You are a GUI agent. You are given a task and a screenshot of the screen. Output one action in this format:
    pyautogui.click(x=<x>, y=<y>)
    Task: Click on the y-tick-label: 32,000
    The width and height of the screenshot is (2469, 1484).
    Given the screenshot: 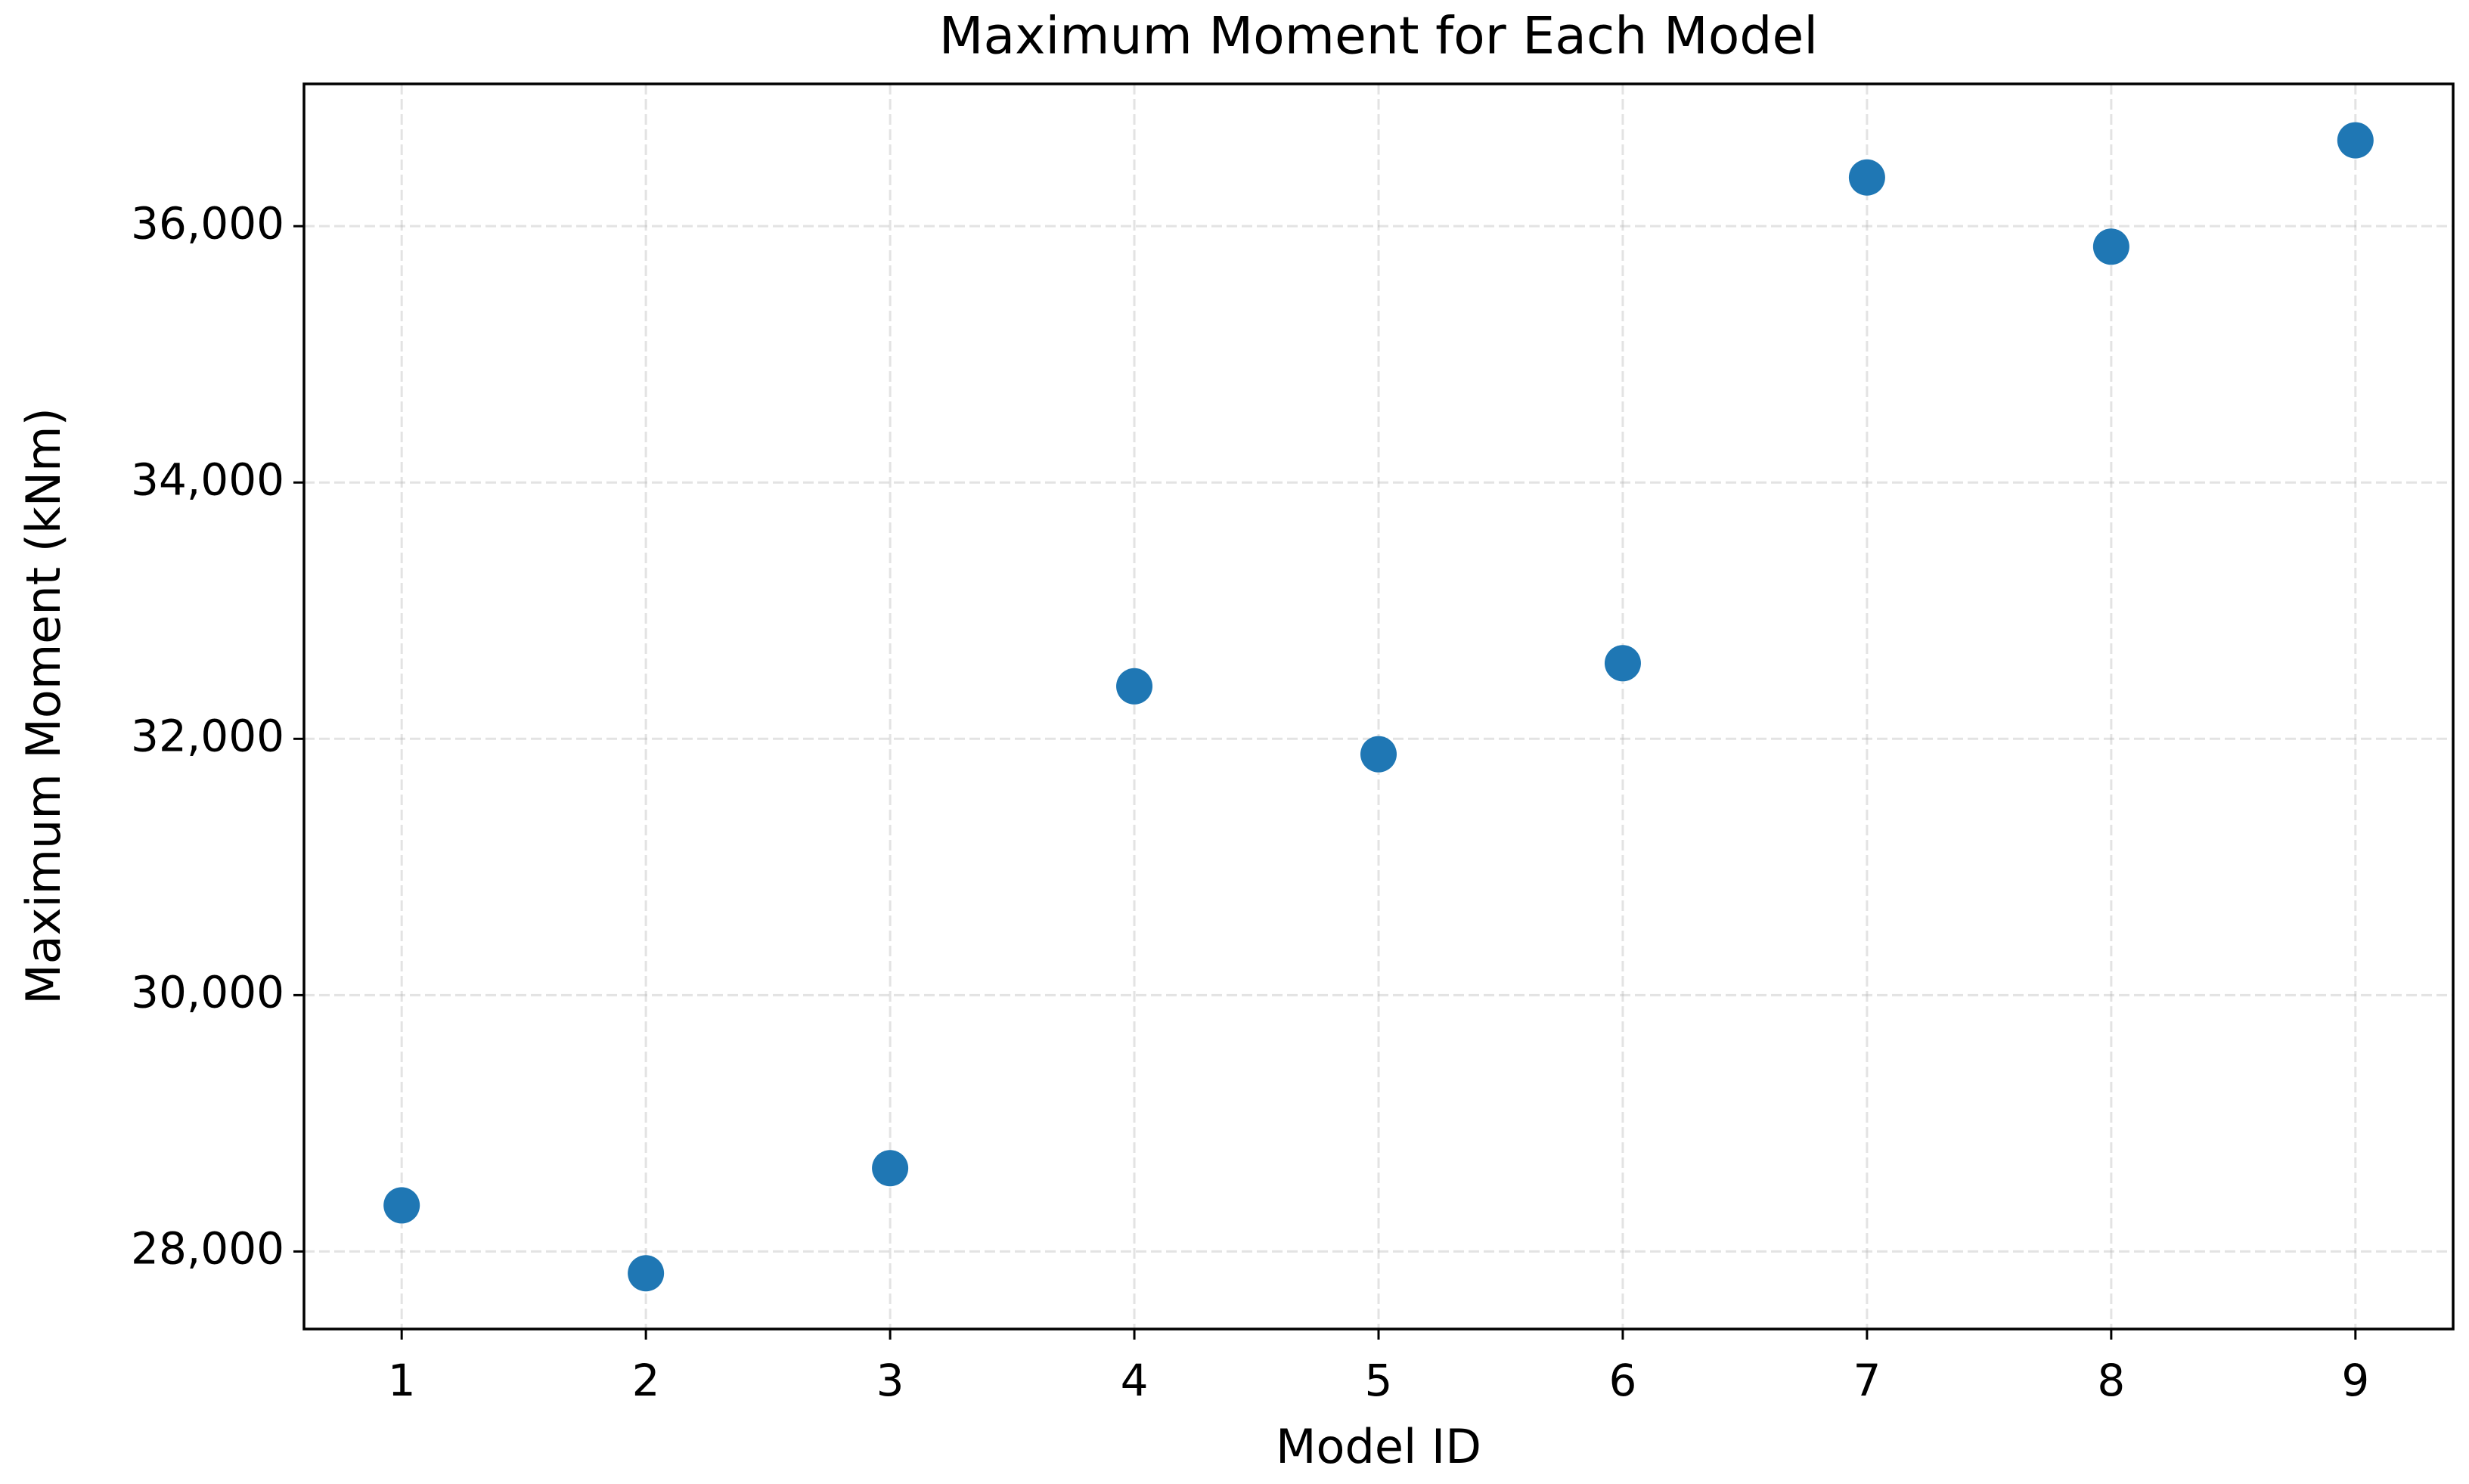 What is the action you would take?
    pyautogui.click(x=207, y=735)
    